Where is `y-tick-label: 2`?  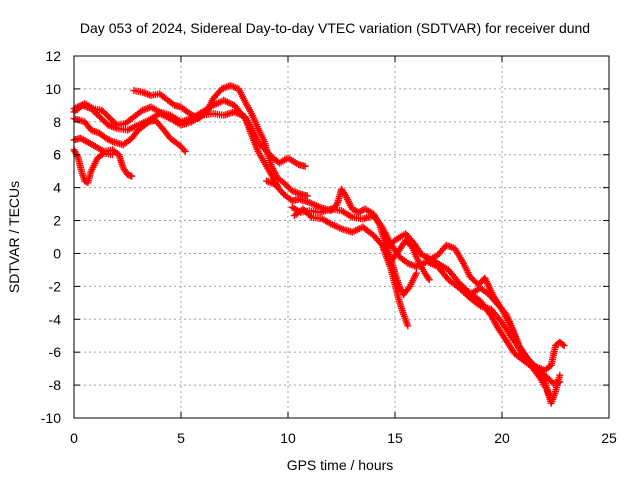
y-tick-label: 2 is located at coordinates (57, 221).